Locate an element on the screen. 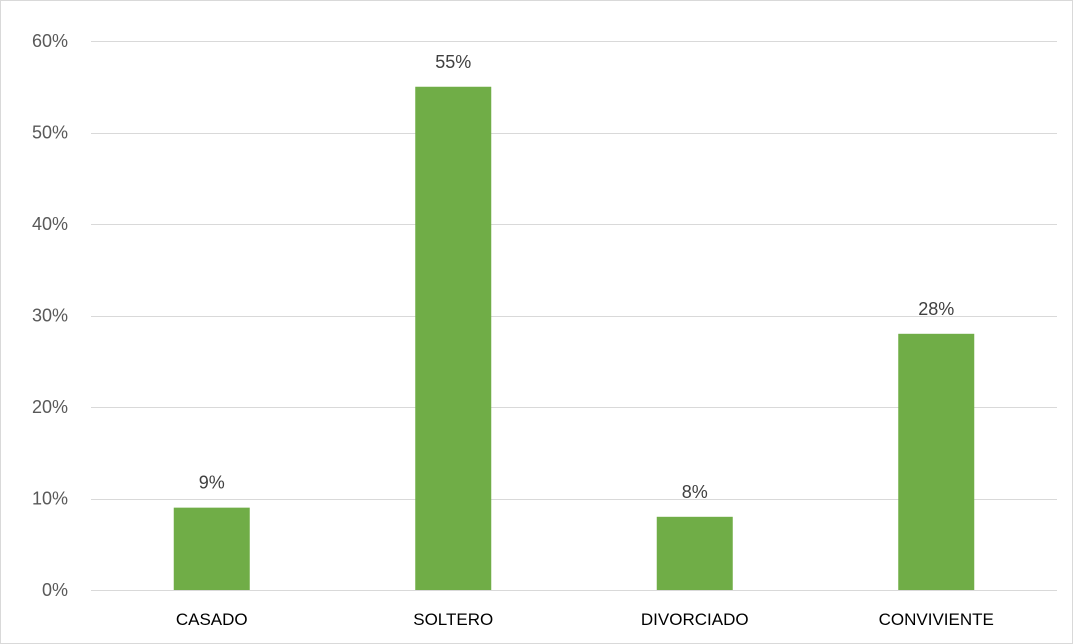  x-category-label: SOLTERO is located at coordinates (453, 619).